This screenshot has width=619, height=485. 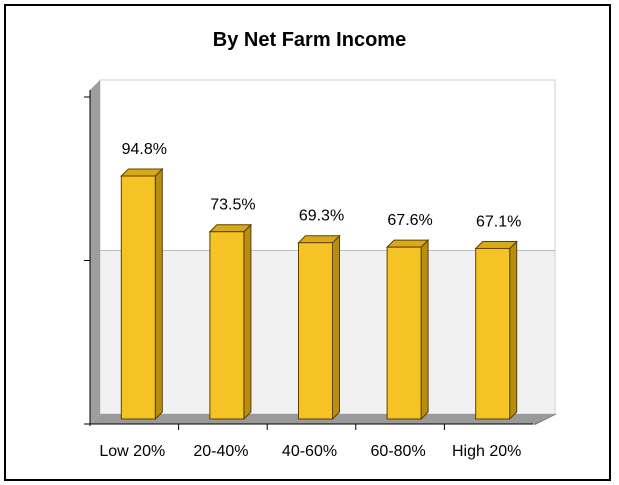 What do you see at coordinates (132, 451) in the screenshot?
I see `x-tick-label-0: Low 20%` at bounding box center [132, 451].